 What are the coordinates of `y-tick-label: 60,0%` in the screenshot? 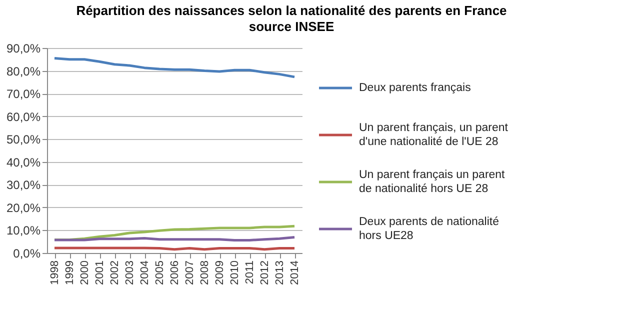 It's located at (23, 117).